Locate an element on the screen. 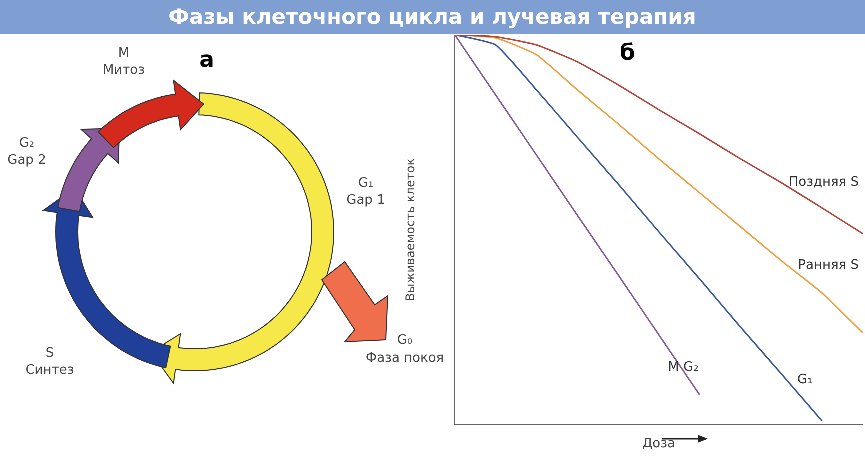 The image size is (865, 456). annotation: б is located at coordinates (628, 53).